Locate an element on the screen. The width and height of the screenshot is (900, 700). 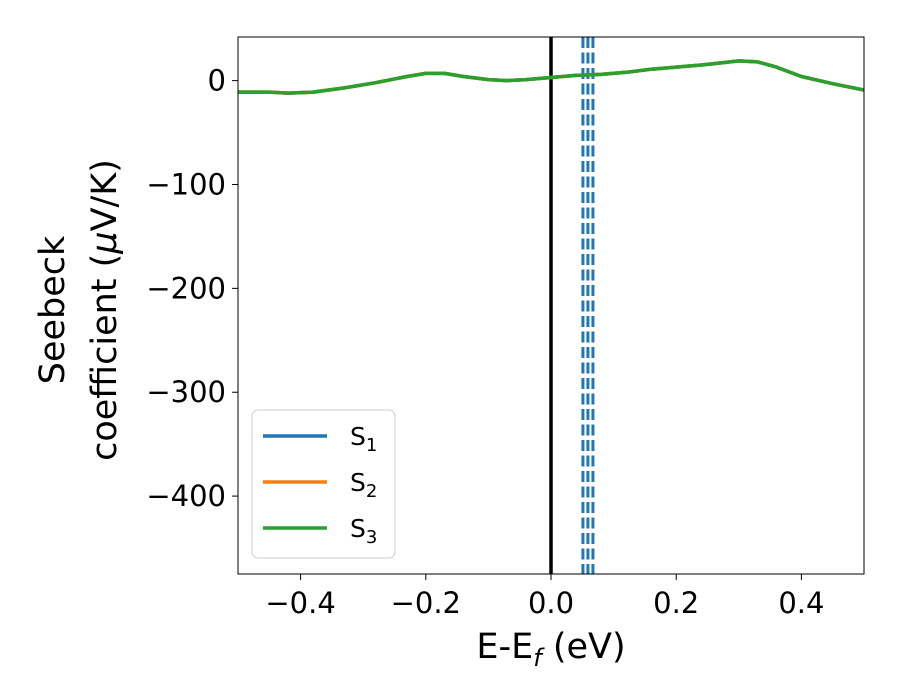
x-tick-label: −0.4 is located at coordinates (300, 603).